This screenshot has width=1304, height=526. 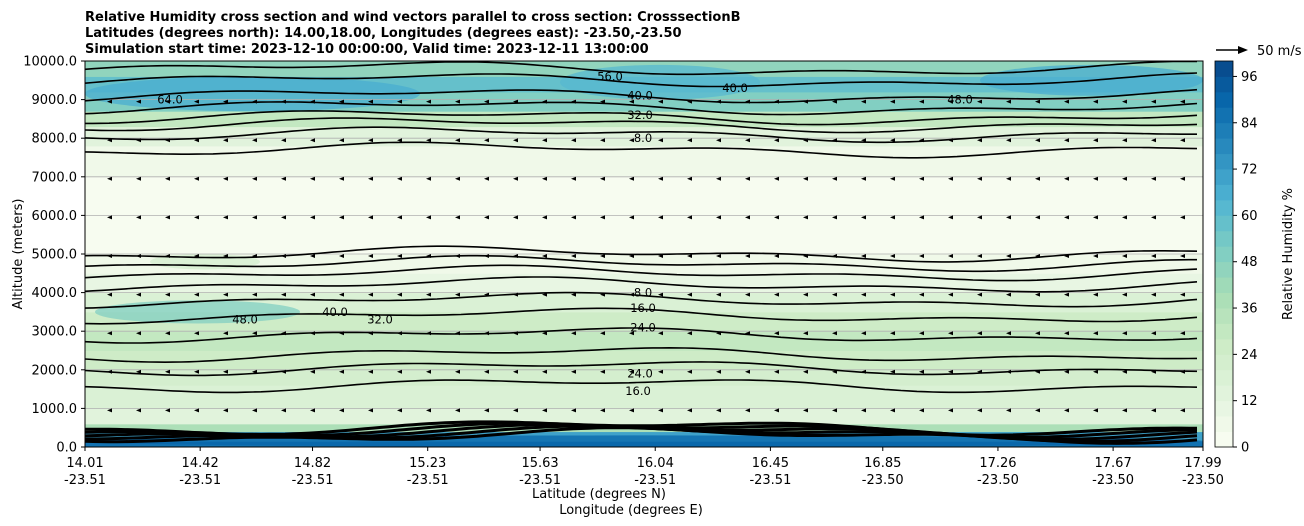 I want to click on x-tick-label-lat: 17.26, so click(x=997, y=463).